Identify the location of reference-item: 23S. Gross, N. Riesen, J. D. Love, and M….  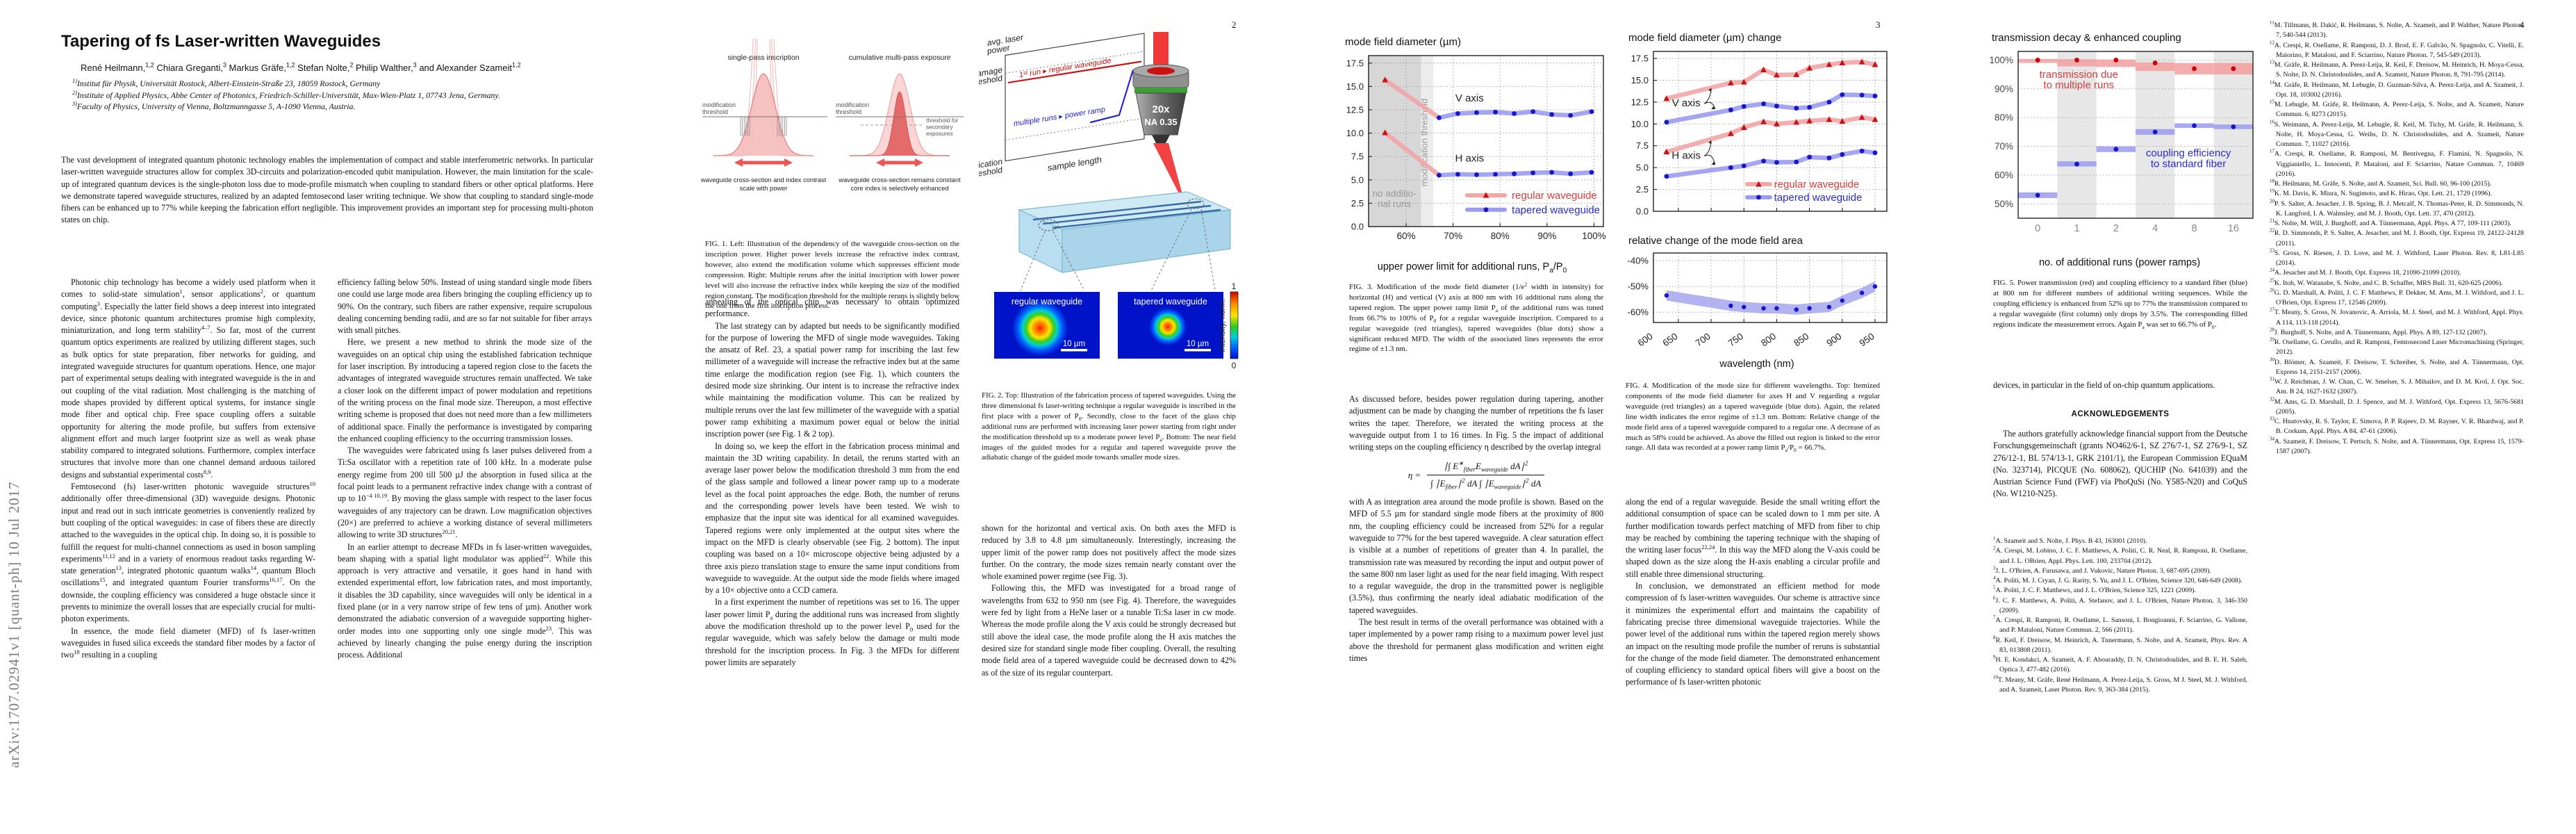
(2397, 257).